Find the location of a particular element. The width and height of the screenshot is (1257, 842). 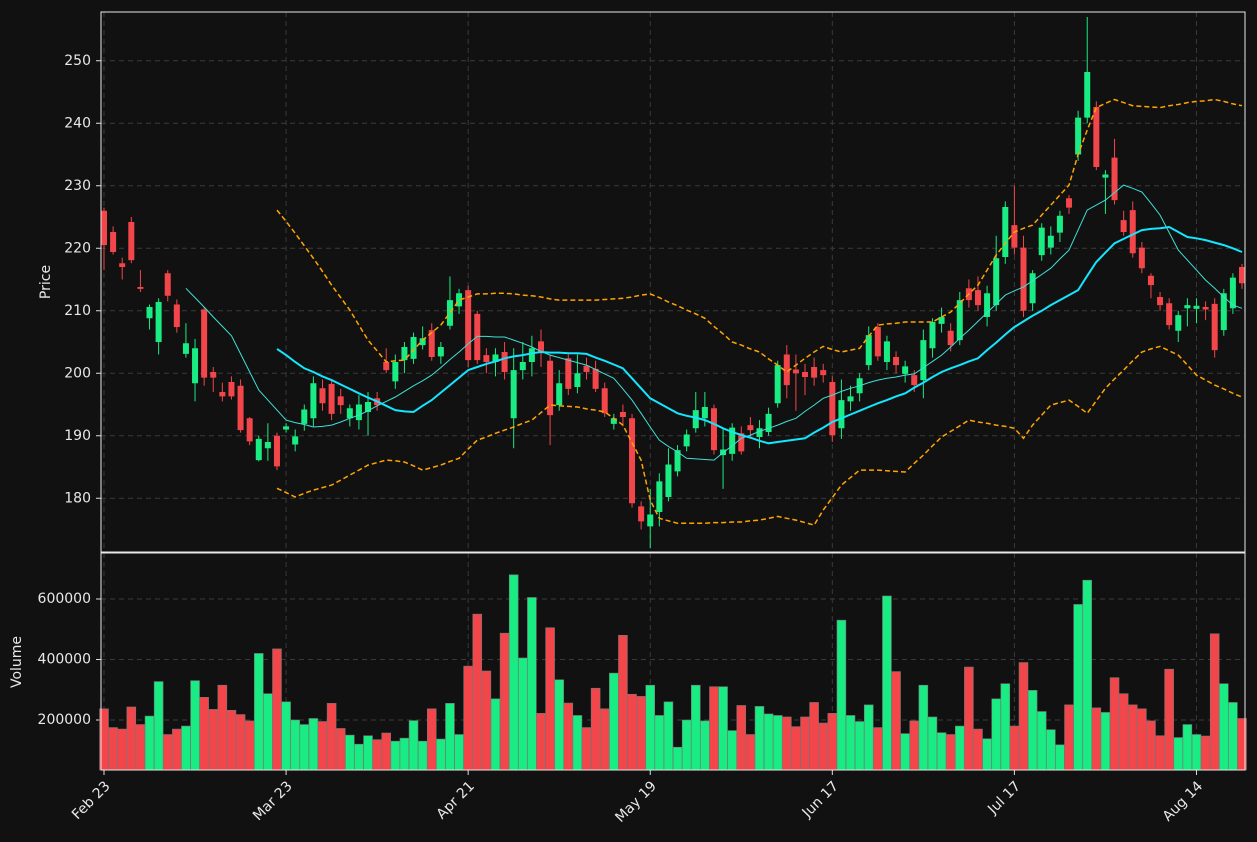

y-tick-label: 230 is located at coordinates (77, 186).